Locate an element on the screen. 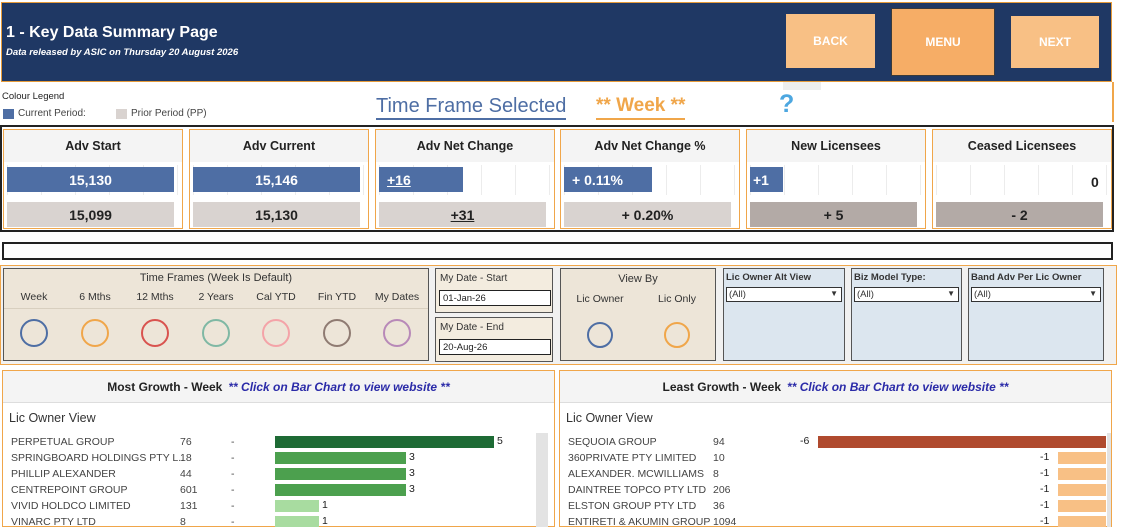  least-growth-subtitle: Lic Owner View is located at coordinates (609, 418).